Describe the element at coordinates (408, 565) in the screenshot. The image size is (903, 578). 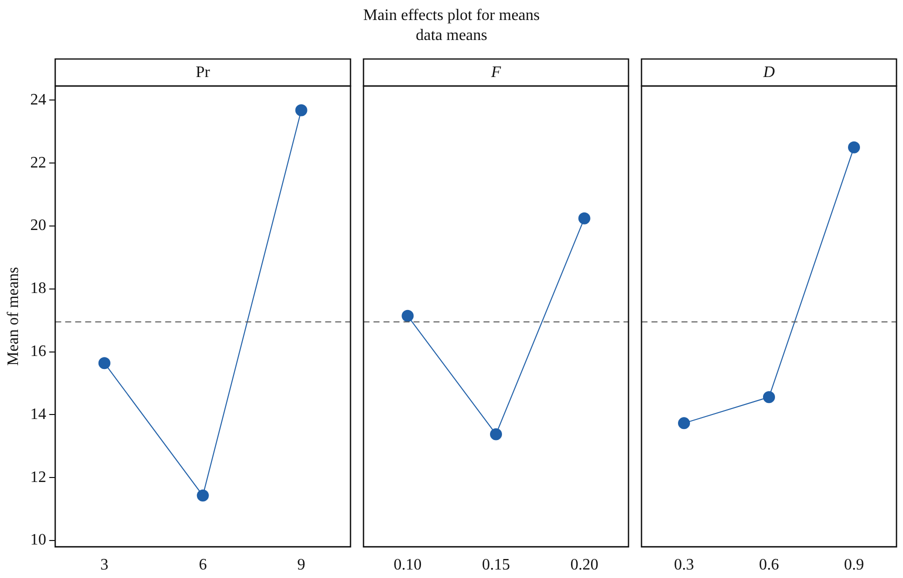
I see `x-tick-label: 0.10` at that location.